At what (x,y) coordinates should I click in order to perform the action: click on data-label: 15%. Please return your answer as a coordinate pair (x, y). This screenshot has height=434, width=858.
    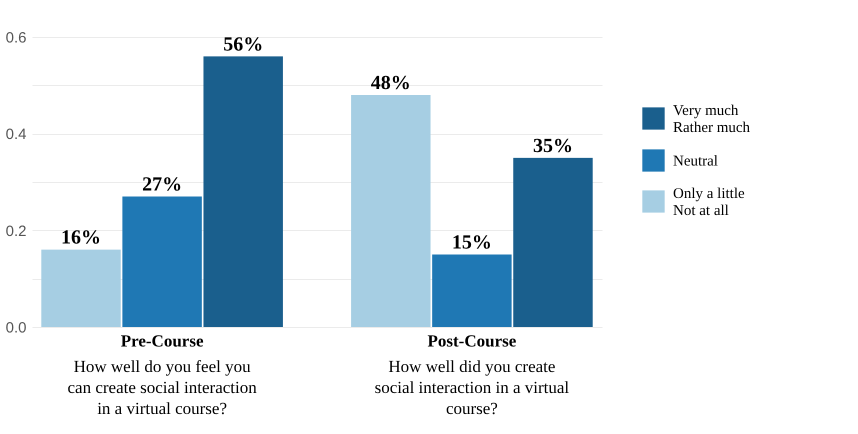
    Looking at the image, I should click on (472, 243).